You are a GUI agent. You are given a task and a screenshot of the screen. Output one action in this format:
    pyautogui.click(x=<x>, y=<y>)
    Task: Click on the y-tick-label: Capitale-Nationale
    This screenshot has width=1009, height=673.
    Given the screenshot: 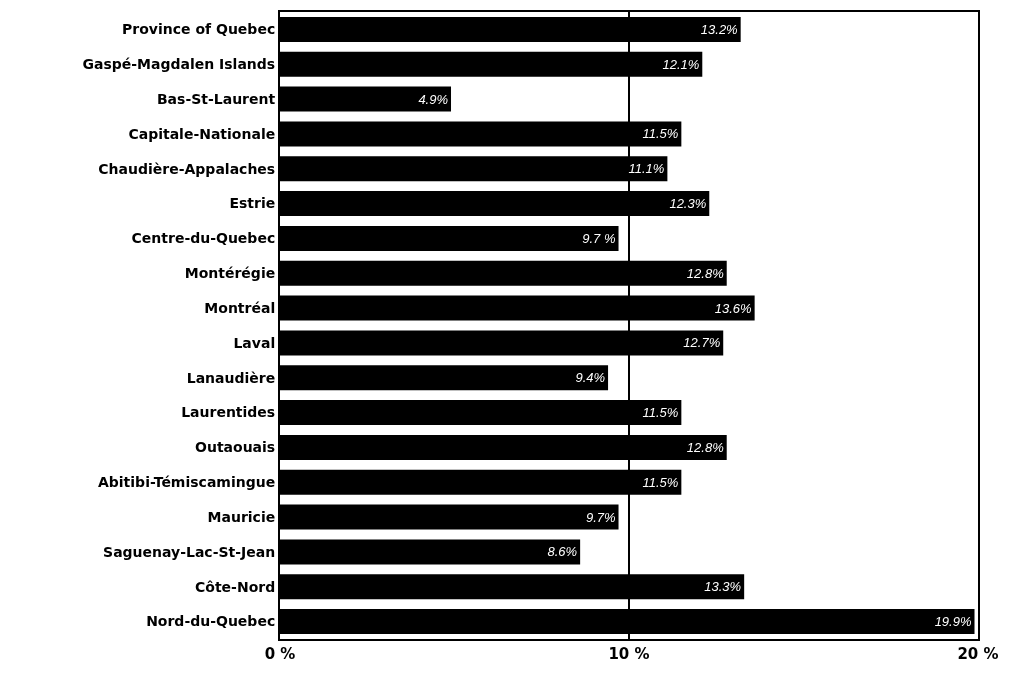 What is the action you would take?
    pyautogui.click(x=202, y=133)
    